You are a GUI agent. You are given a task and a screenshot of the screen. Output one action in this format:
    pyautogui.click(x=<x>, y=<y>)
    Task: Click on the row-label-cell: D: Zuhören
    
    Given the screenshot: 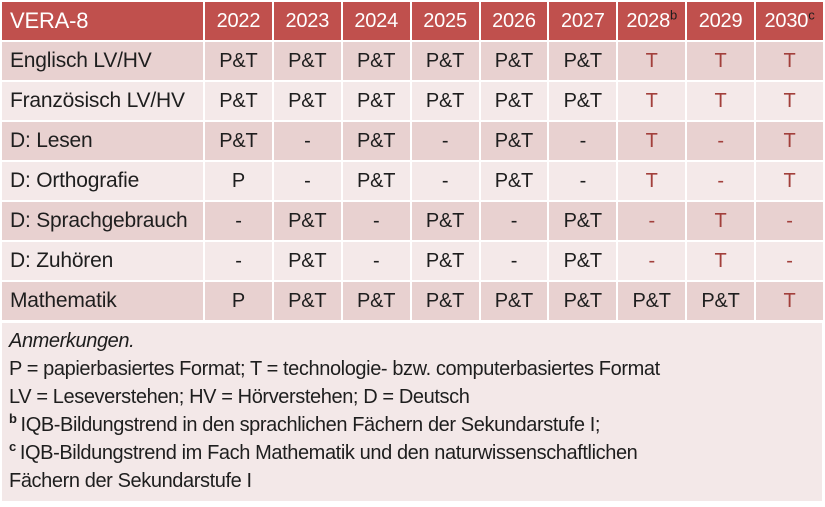 What is the action you would take?
    pyautogui.click(x=102, y=261)
    